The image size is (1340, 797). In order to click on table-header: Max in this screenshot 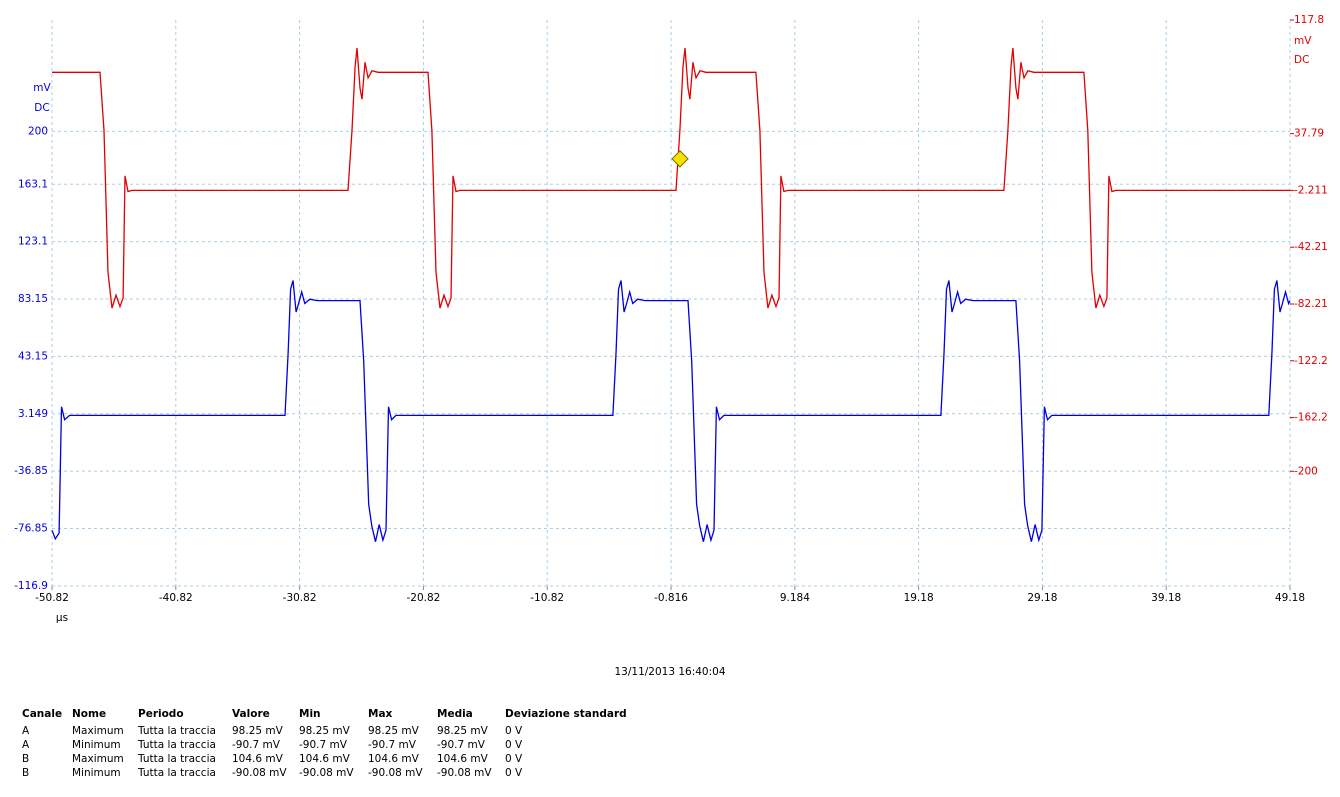, I will do `click(380, 714)`.